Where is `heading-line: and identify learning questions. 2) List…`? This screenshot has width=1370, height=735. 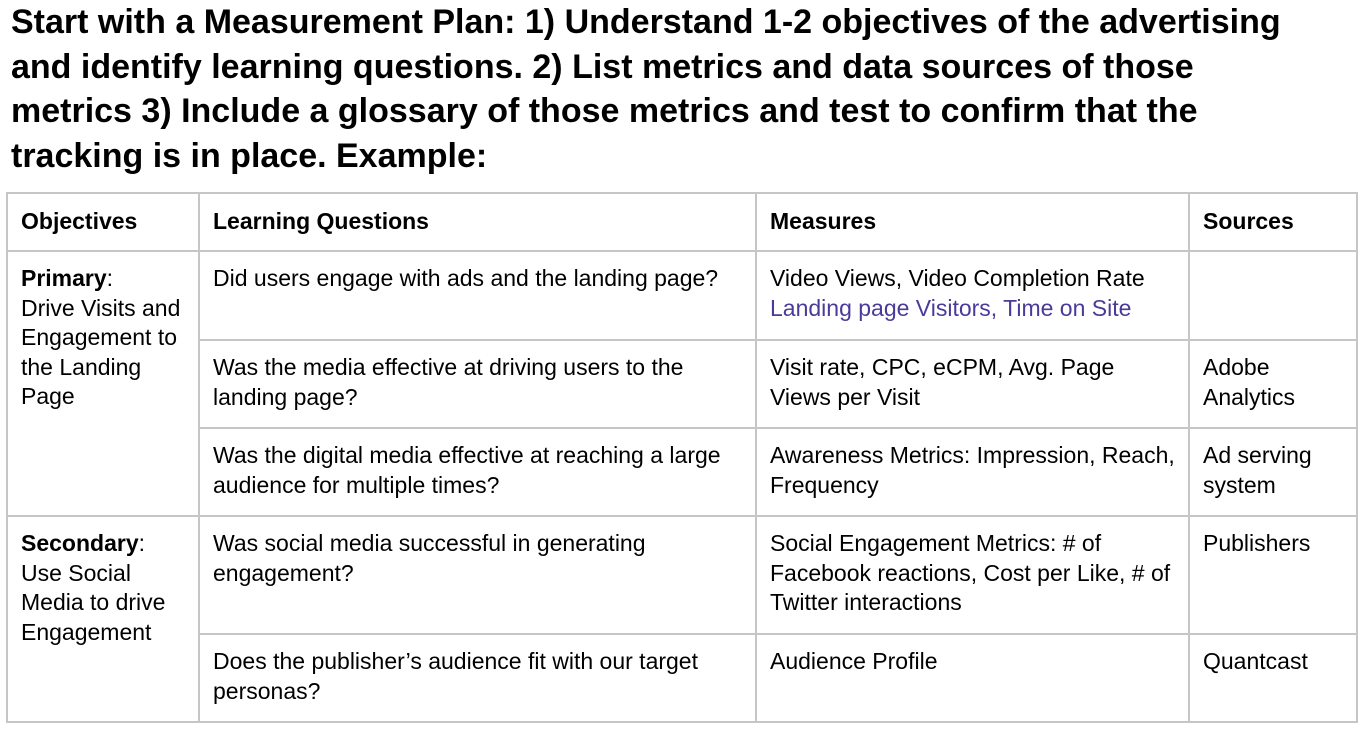 heading-line: and identify learning questions. 2) List… is located at coordinates (602, 66).